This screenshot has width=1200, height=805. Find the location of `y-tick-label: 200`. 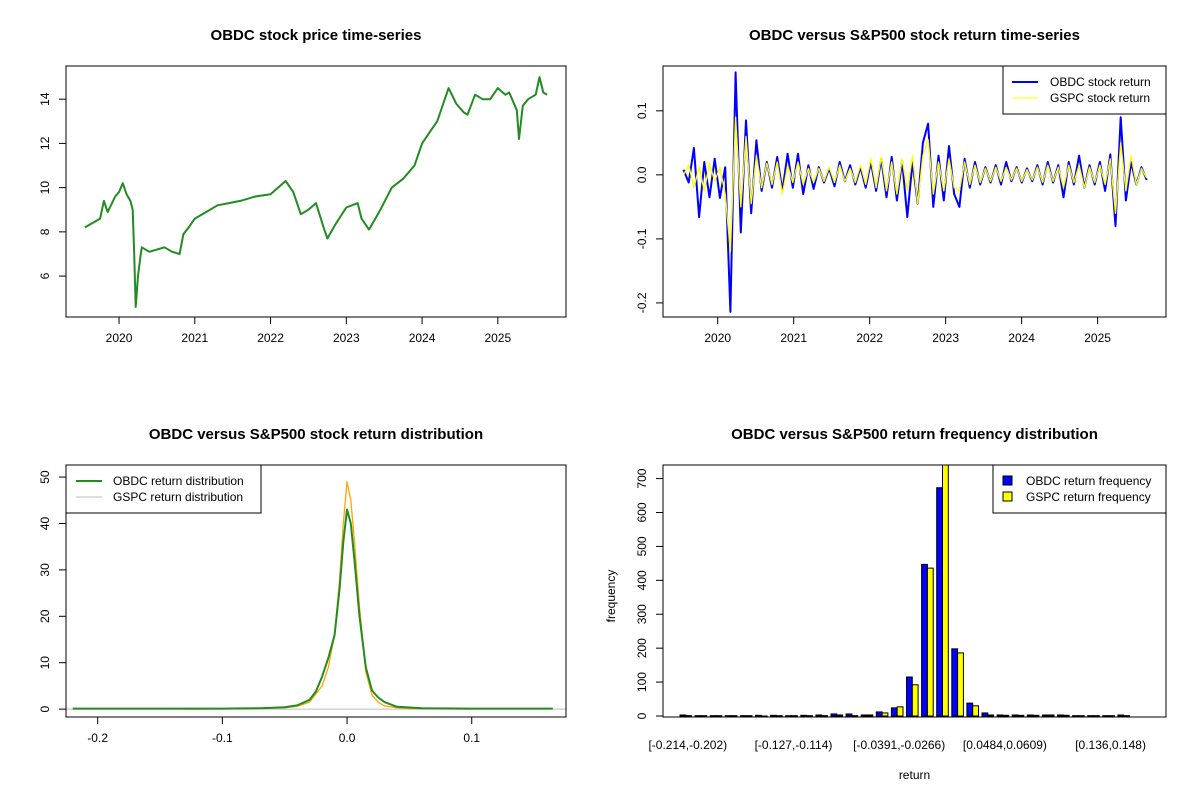

y-tick-label: 200 is located at coordinates (642, 648).